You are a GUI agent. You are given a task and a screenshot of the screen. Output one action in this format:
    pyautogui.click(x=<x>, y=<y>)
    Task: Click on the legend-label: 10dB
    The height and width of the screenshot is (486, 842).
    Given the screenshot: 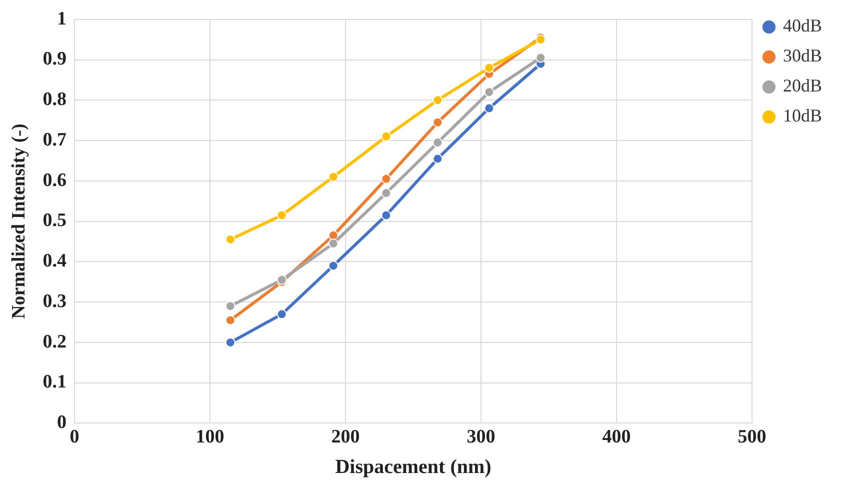 What is the action you would take?
    pyautogui.click(x=802, y=116)
    